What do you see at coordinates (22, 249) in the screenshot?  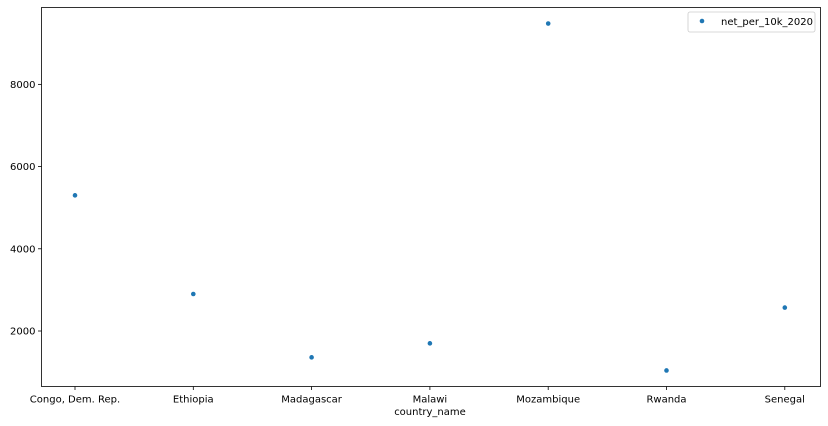 I see `y-tick-label: 4000` at bounding box center [22, 249].